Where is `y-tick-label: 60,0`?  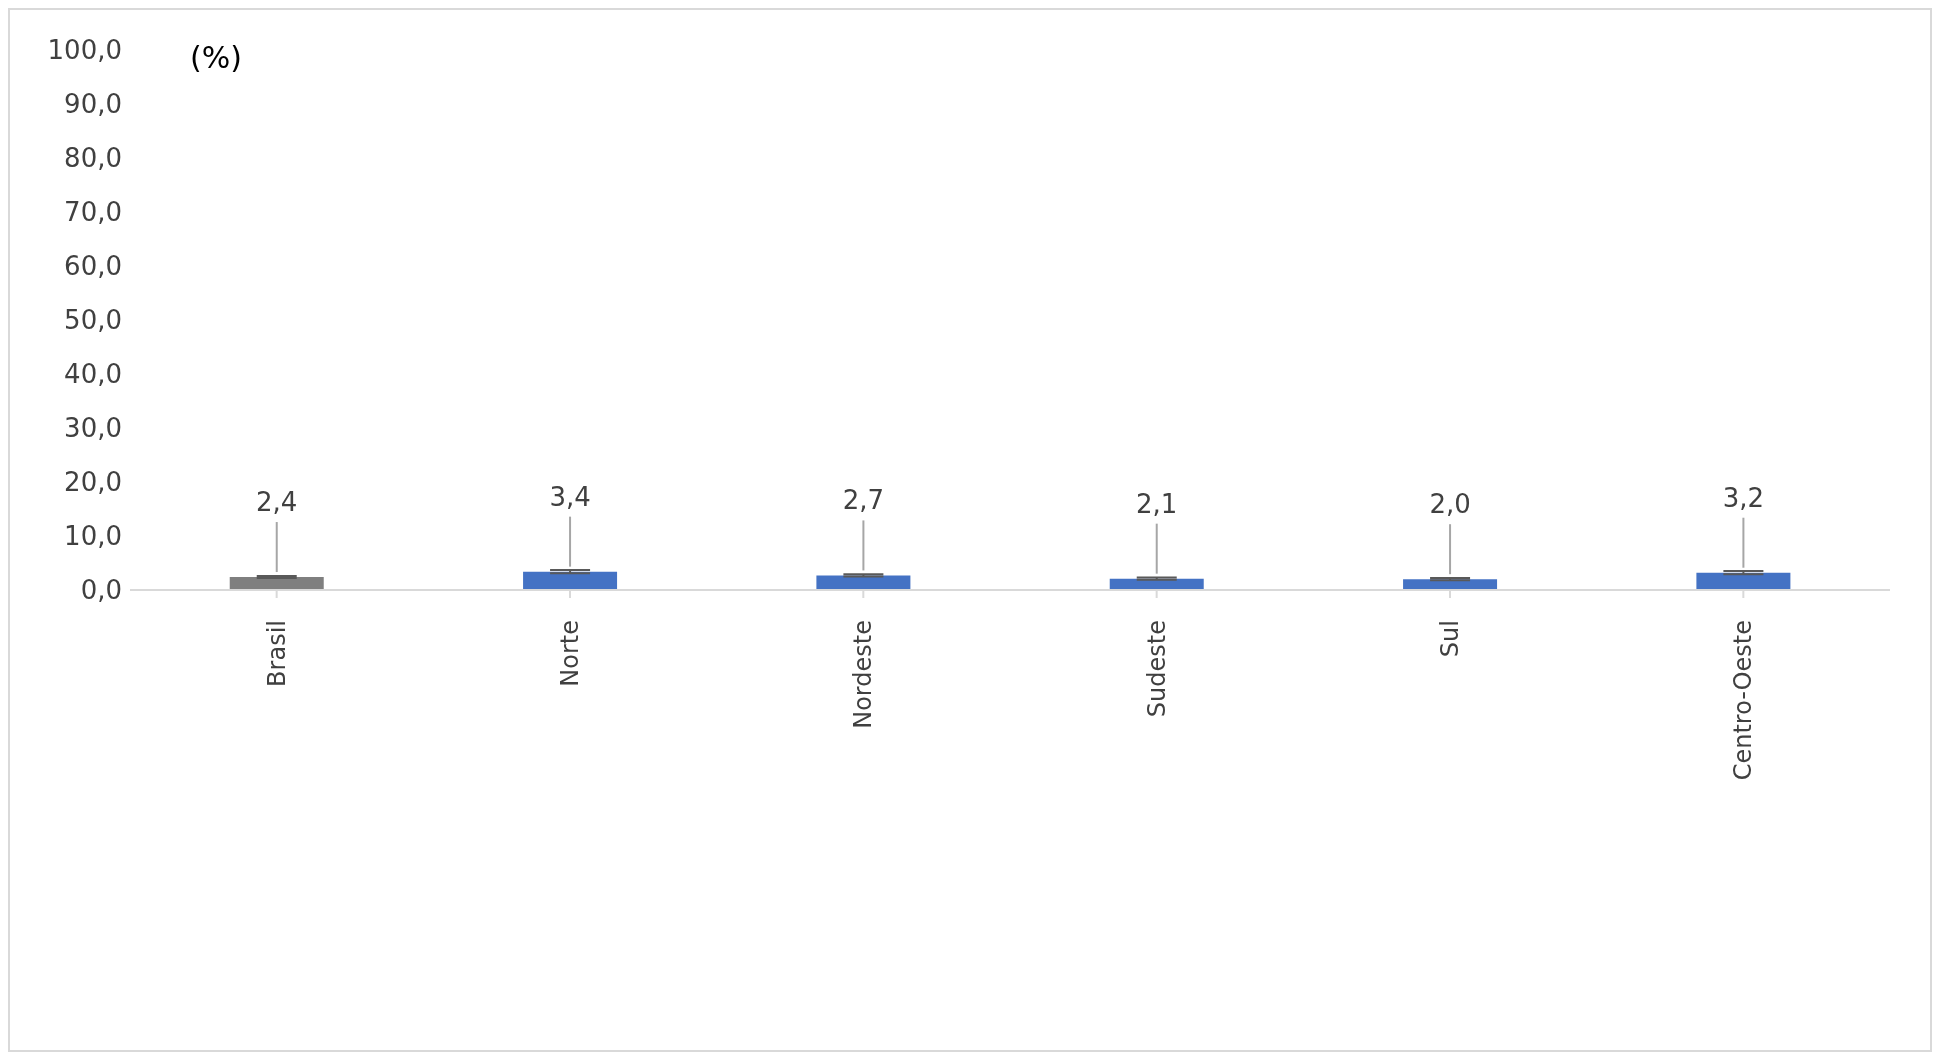 y-tick-label: 60,0 is located at coordinates (93, 266).